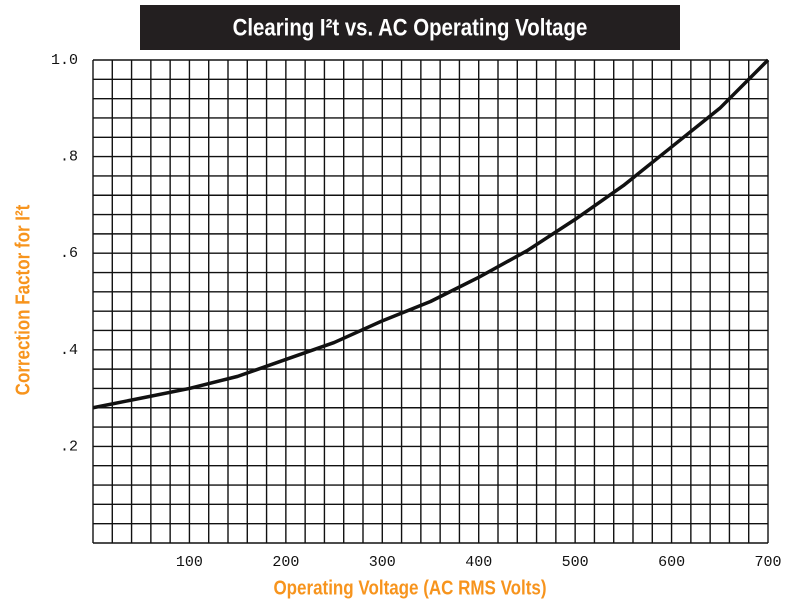 Image resolution: width=797 pixels, height=603 pixels. I want to click on x-axis-label: Operating Voltage (AC RMS Volts), so click(409, 587).